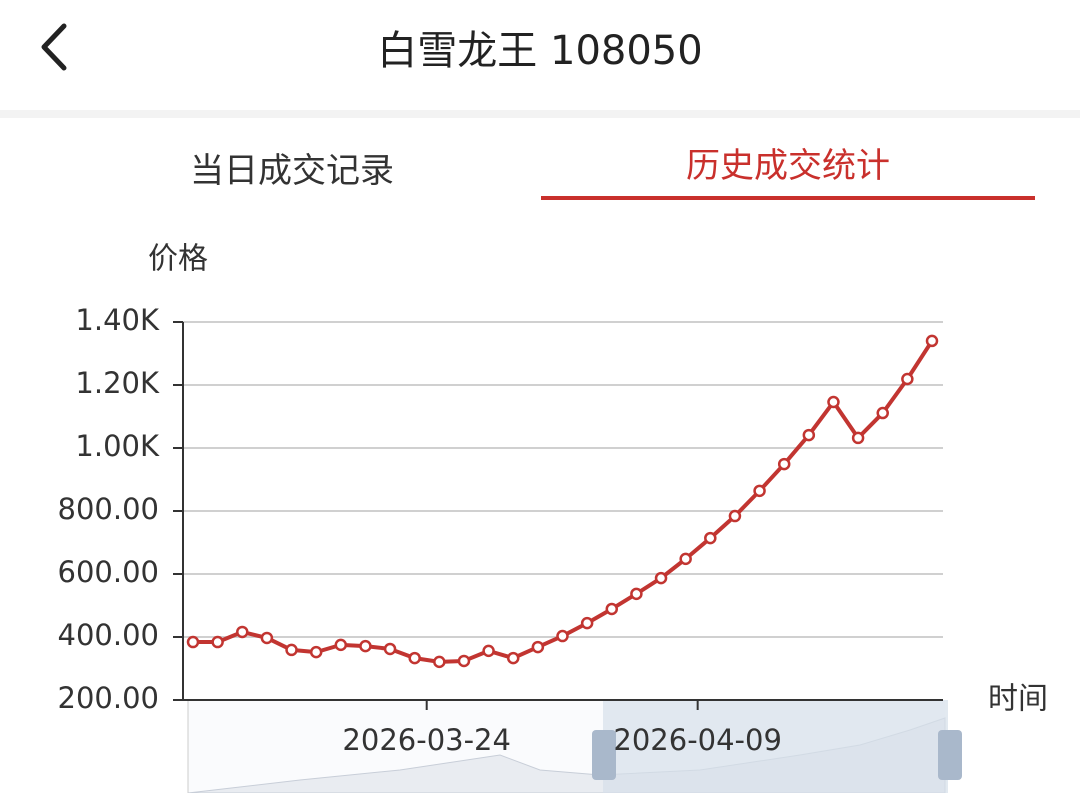 The width and height of the screenshot is (1080, 793). I want to click on x-axis-label: 时间, so click(1018, 699).